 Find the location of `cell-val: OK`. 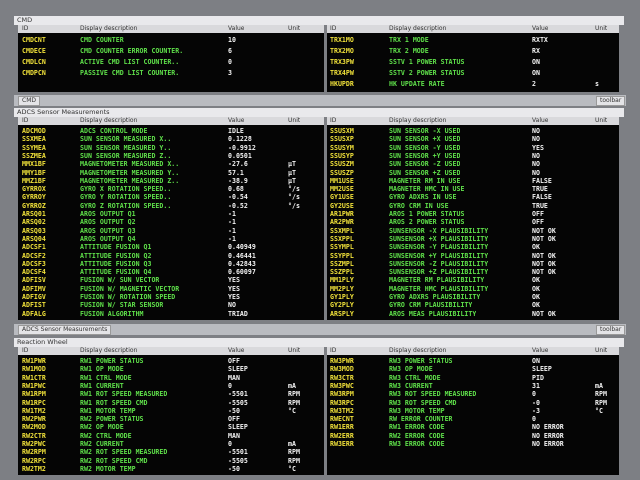

cell-val: OK is located at coordinates (536, 288).